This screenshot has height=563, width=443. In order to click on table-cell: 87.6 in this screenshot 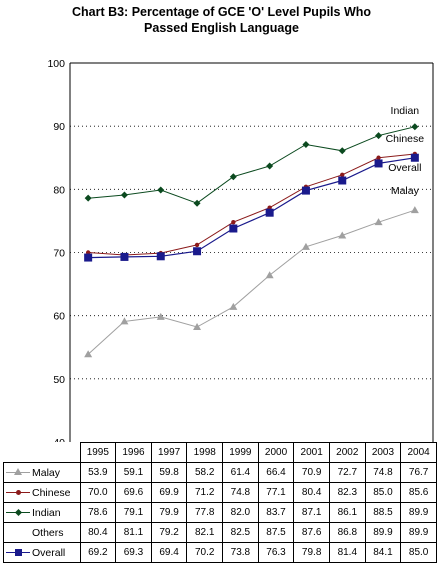, I will do `click(311, 532)`.